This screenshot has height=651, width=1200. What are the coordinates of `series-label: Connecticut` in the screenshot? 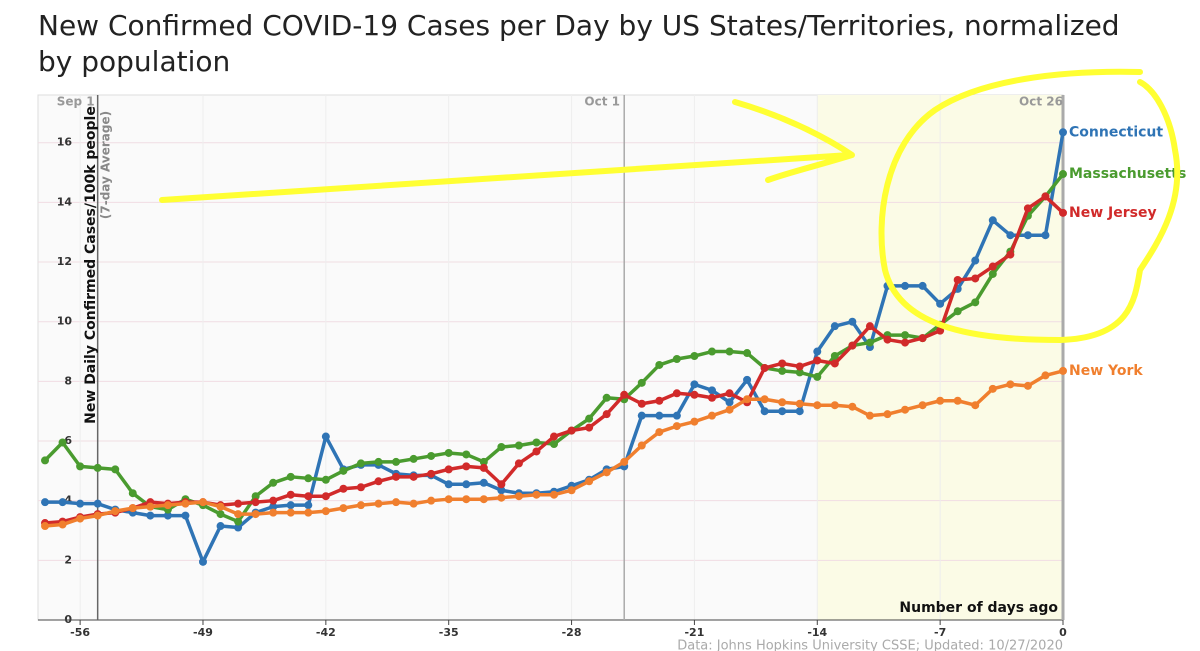 It's located at (1116, 132).